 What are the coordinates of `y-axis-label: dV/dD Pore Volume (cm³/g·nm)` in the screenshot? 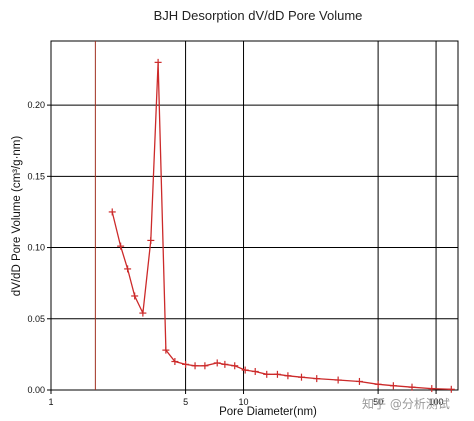 It's located at (17, 216).